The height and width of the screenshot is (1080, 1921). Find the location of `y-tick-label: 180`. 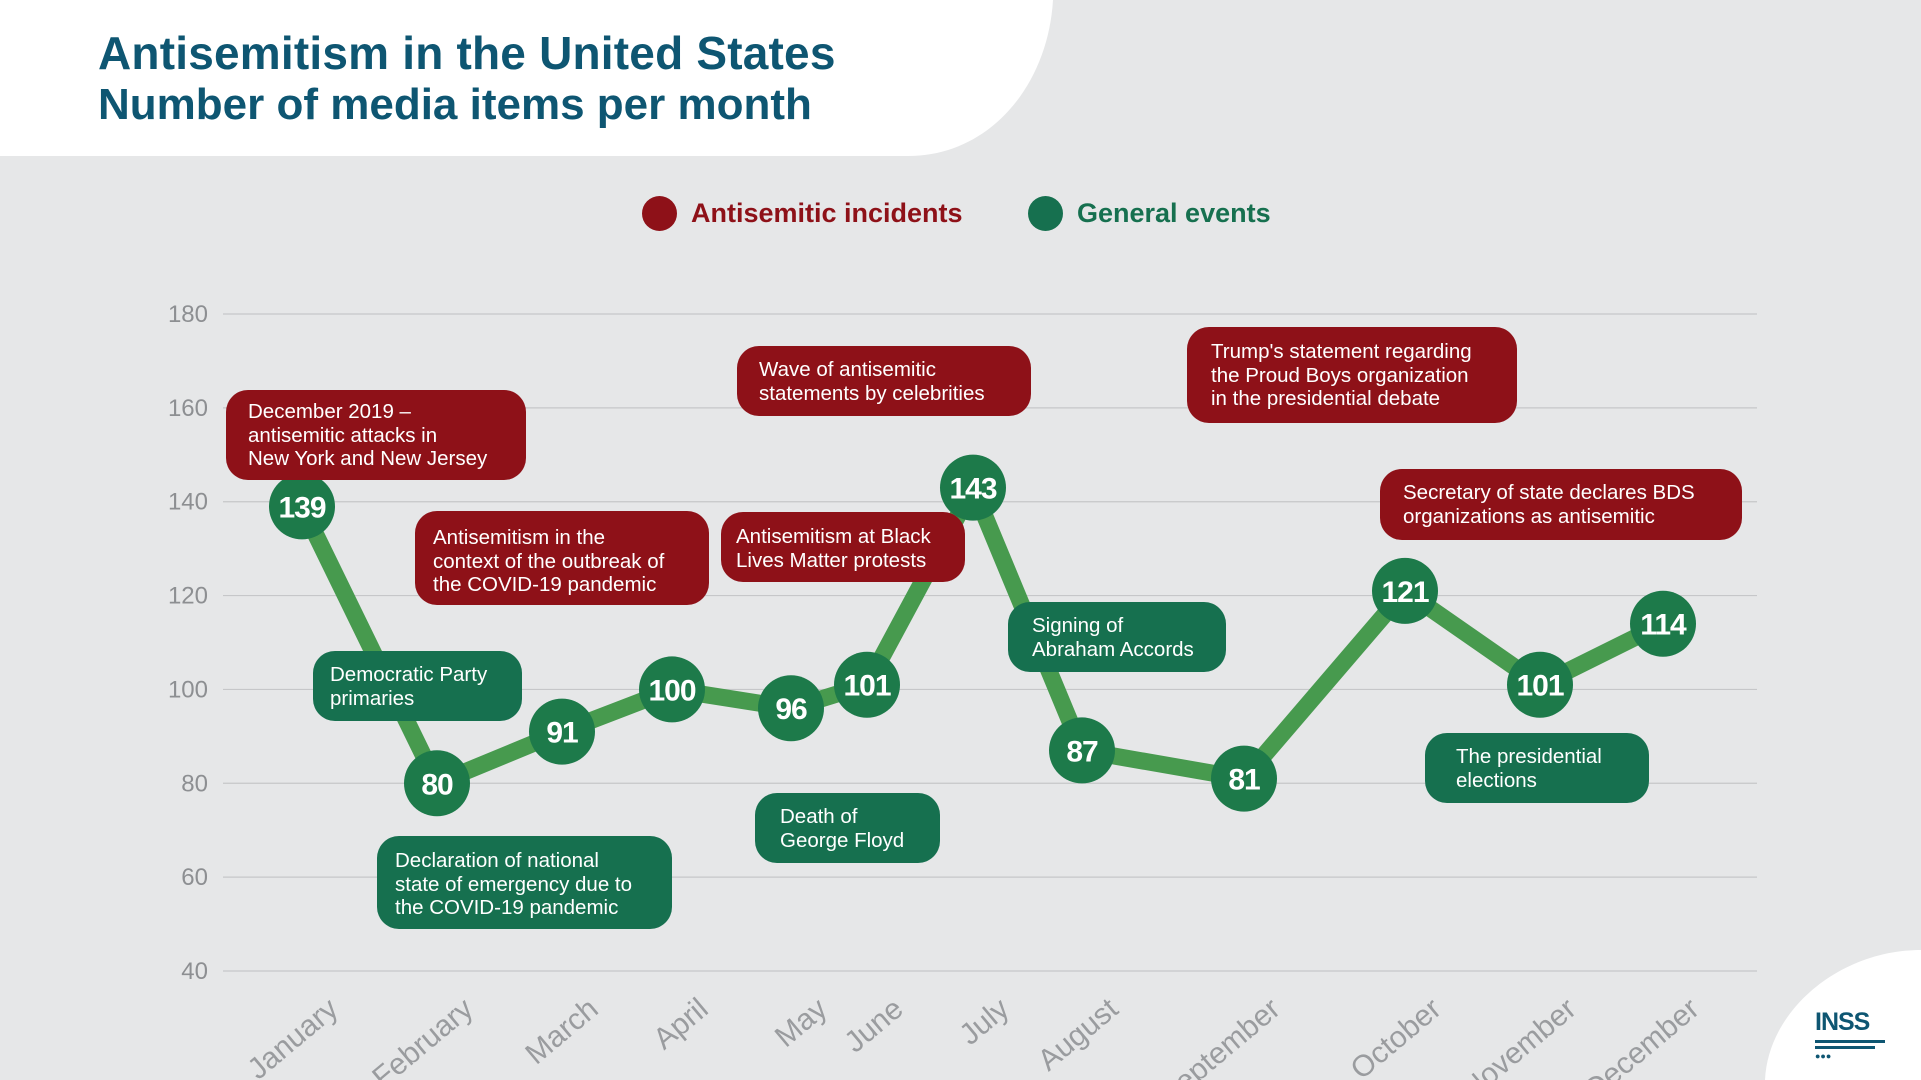

y-tick-label: 180 is located at coordinates (188, 314).